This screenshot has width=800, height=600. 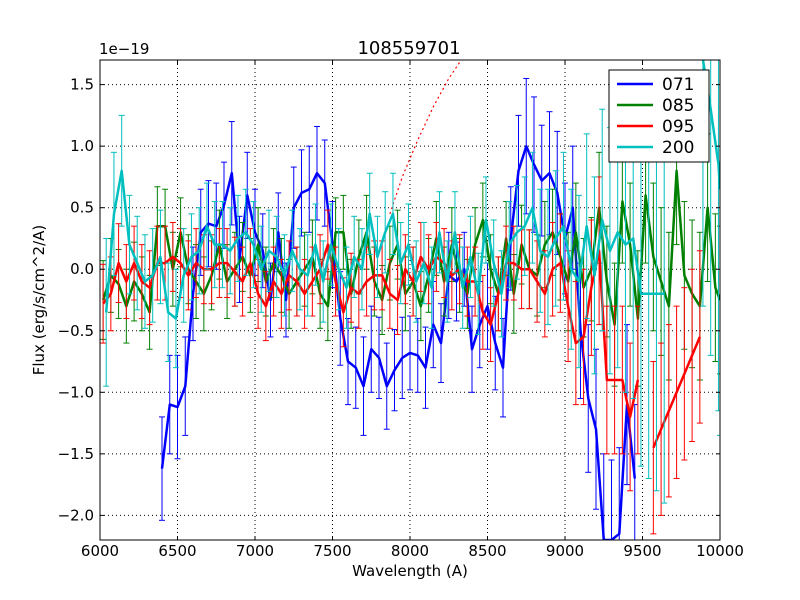 What do you see at coordinates (76, 515) in the screenshot?
I see `y-tick-label: −2.0` at bounding box center [76, 515].